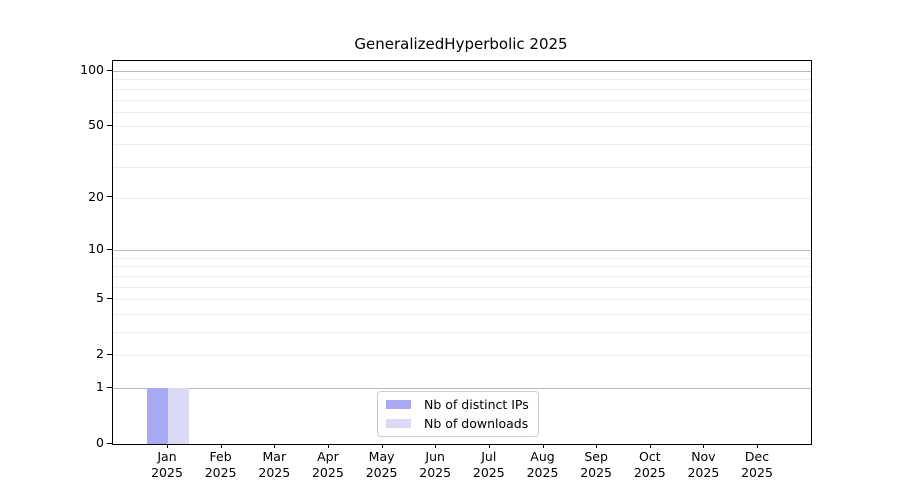 This screenshot has width=900, height=500. What do you see at coordinates (476, 423) in the screenshot?
I see `legend-label: Nb of downloads` at bounding box center [476, 423].